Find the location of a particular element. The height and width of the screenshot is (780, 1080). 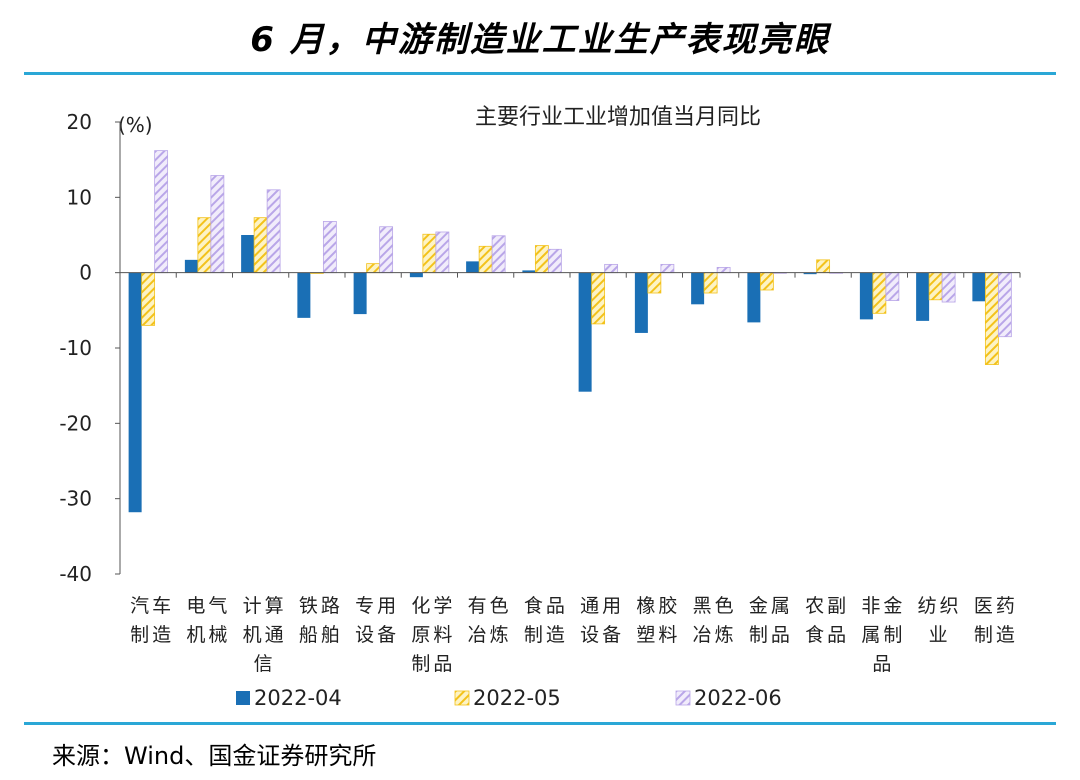

x-category-label: 机通 is located at coordinates (265, 635).